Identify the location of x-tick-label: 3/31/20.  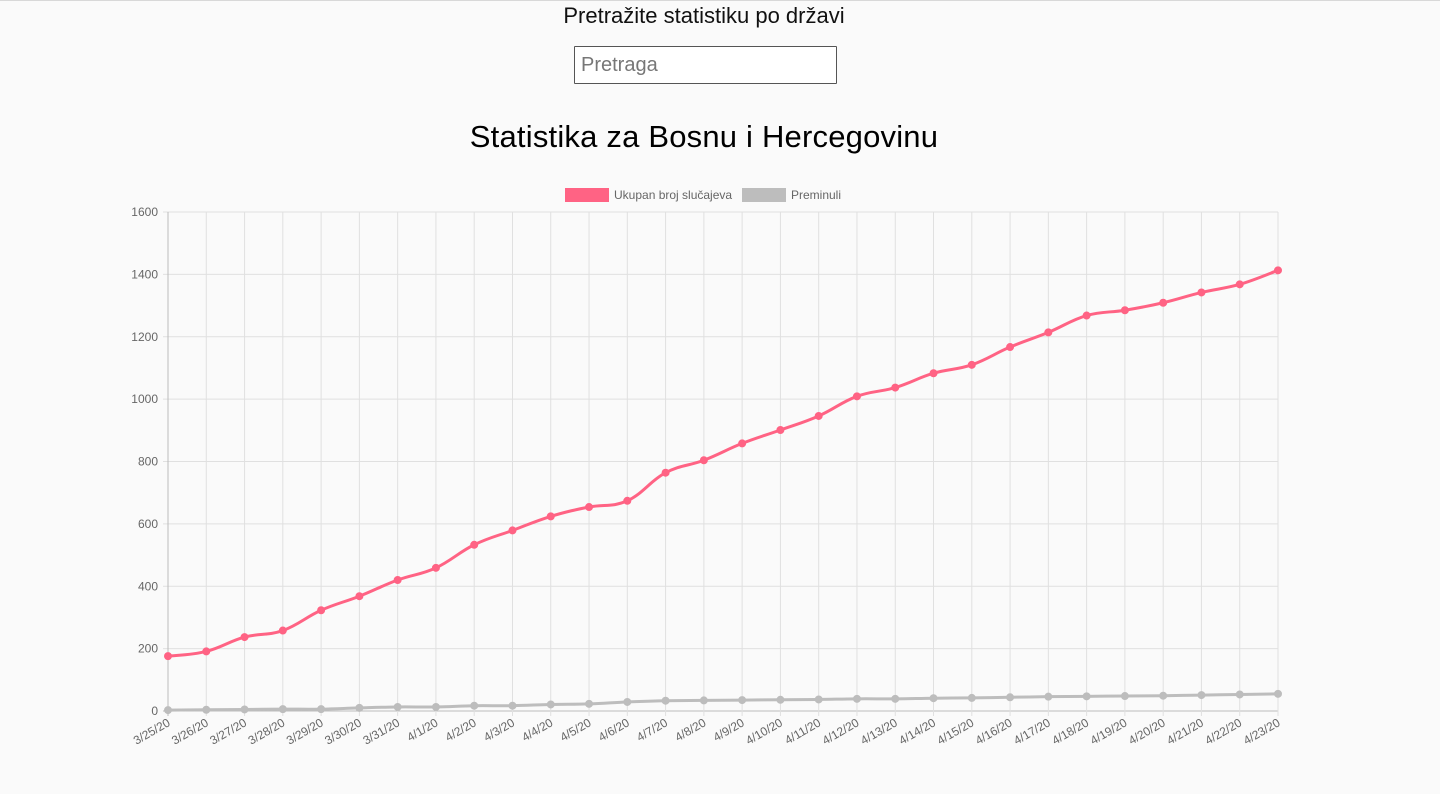
(381, 731).